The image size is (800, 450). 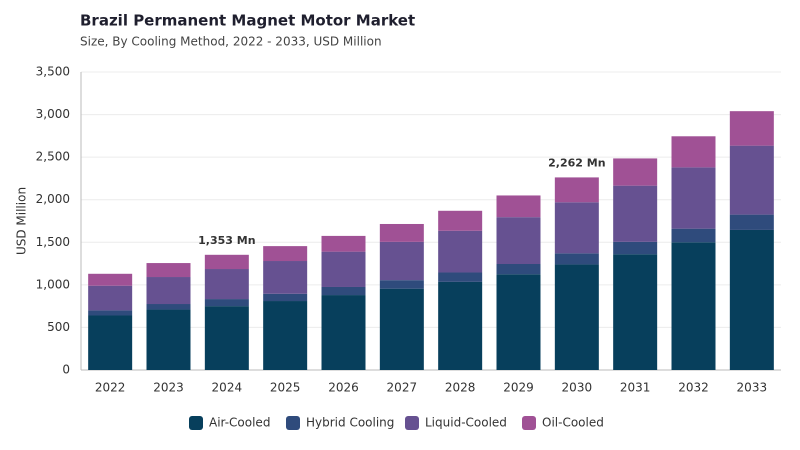 What do you see at coordinates (402, 388) in the screenshot?
I see `x-tick-label: 2027` at bounding box center [402, 388].